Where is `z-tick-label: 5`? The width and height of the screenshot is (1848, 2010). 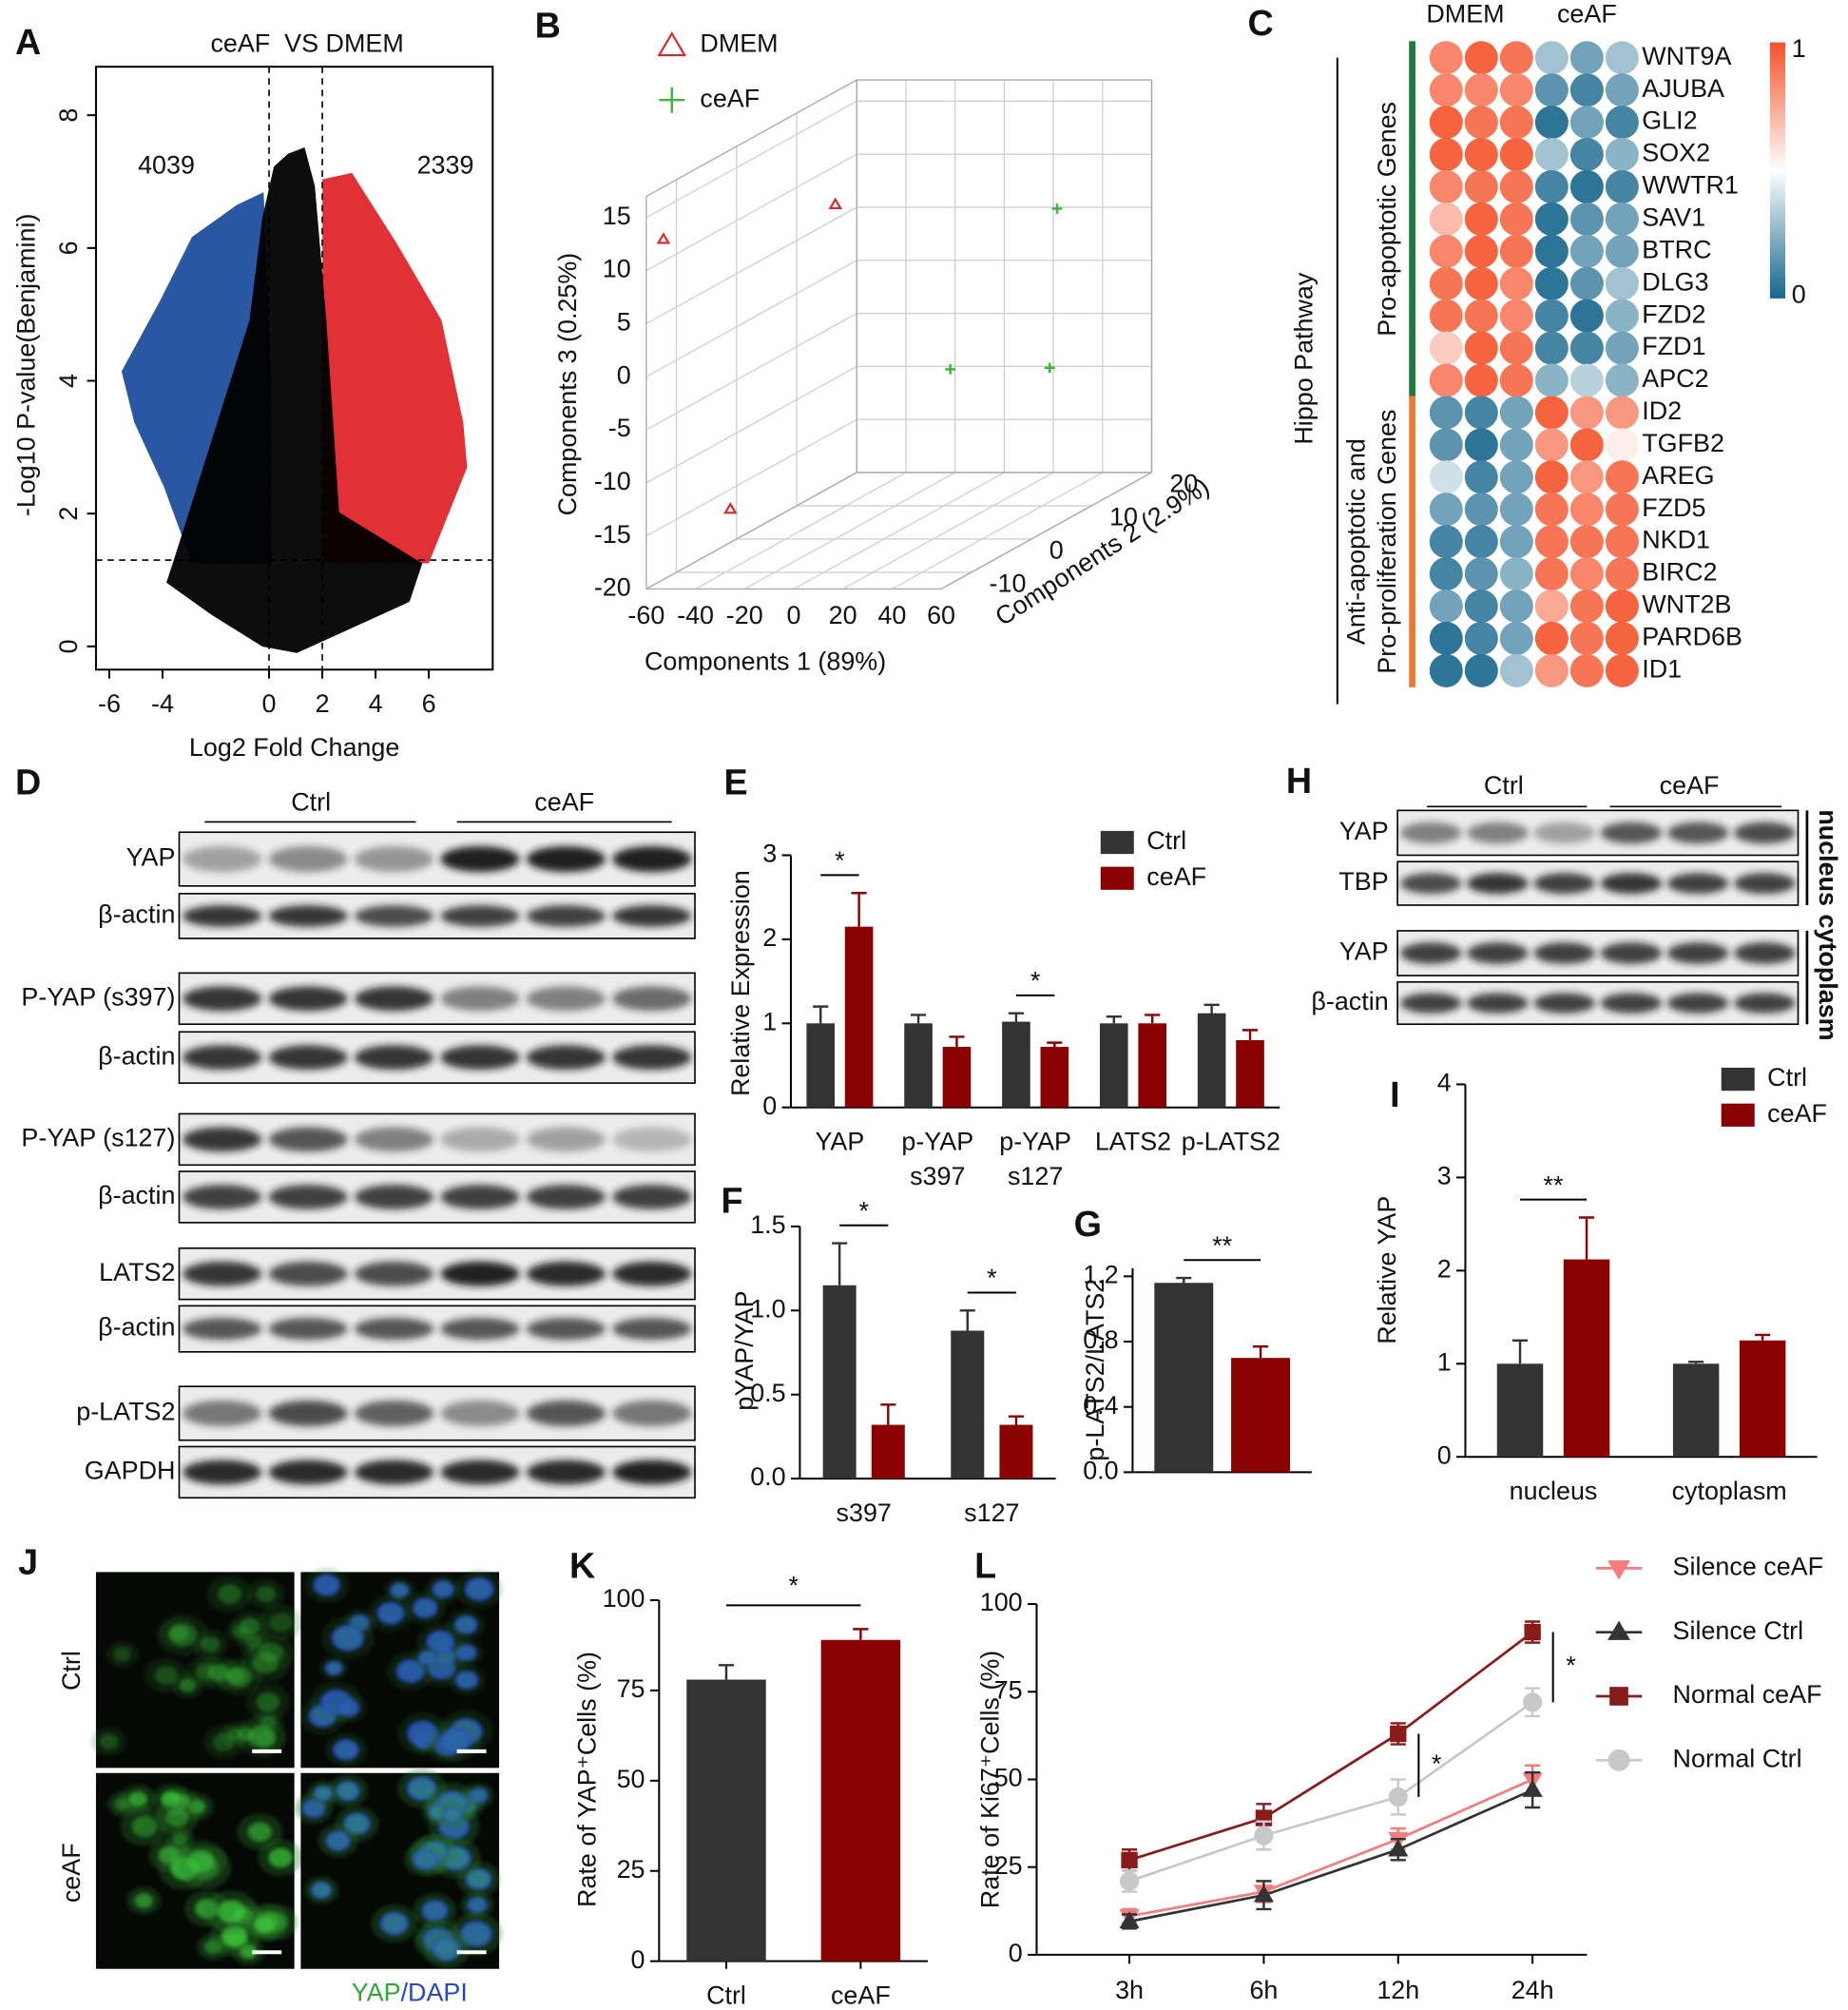 z-tick-label: 5 is located at coordinates (624, 322).